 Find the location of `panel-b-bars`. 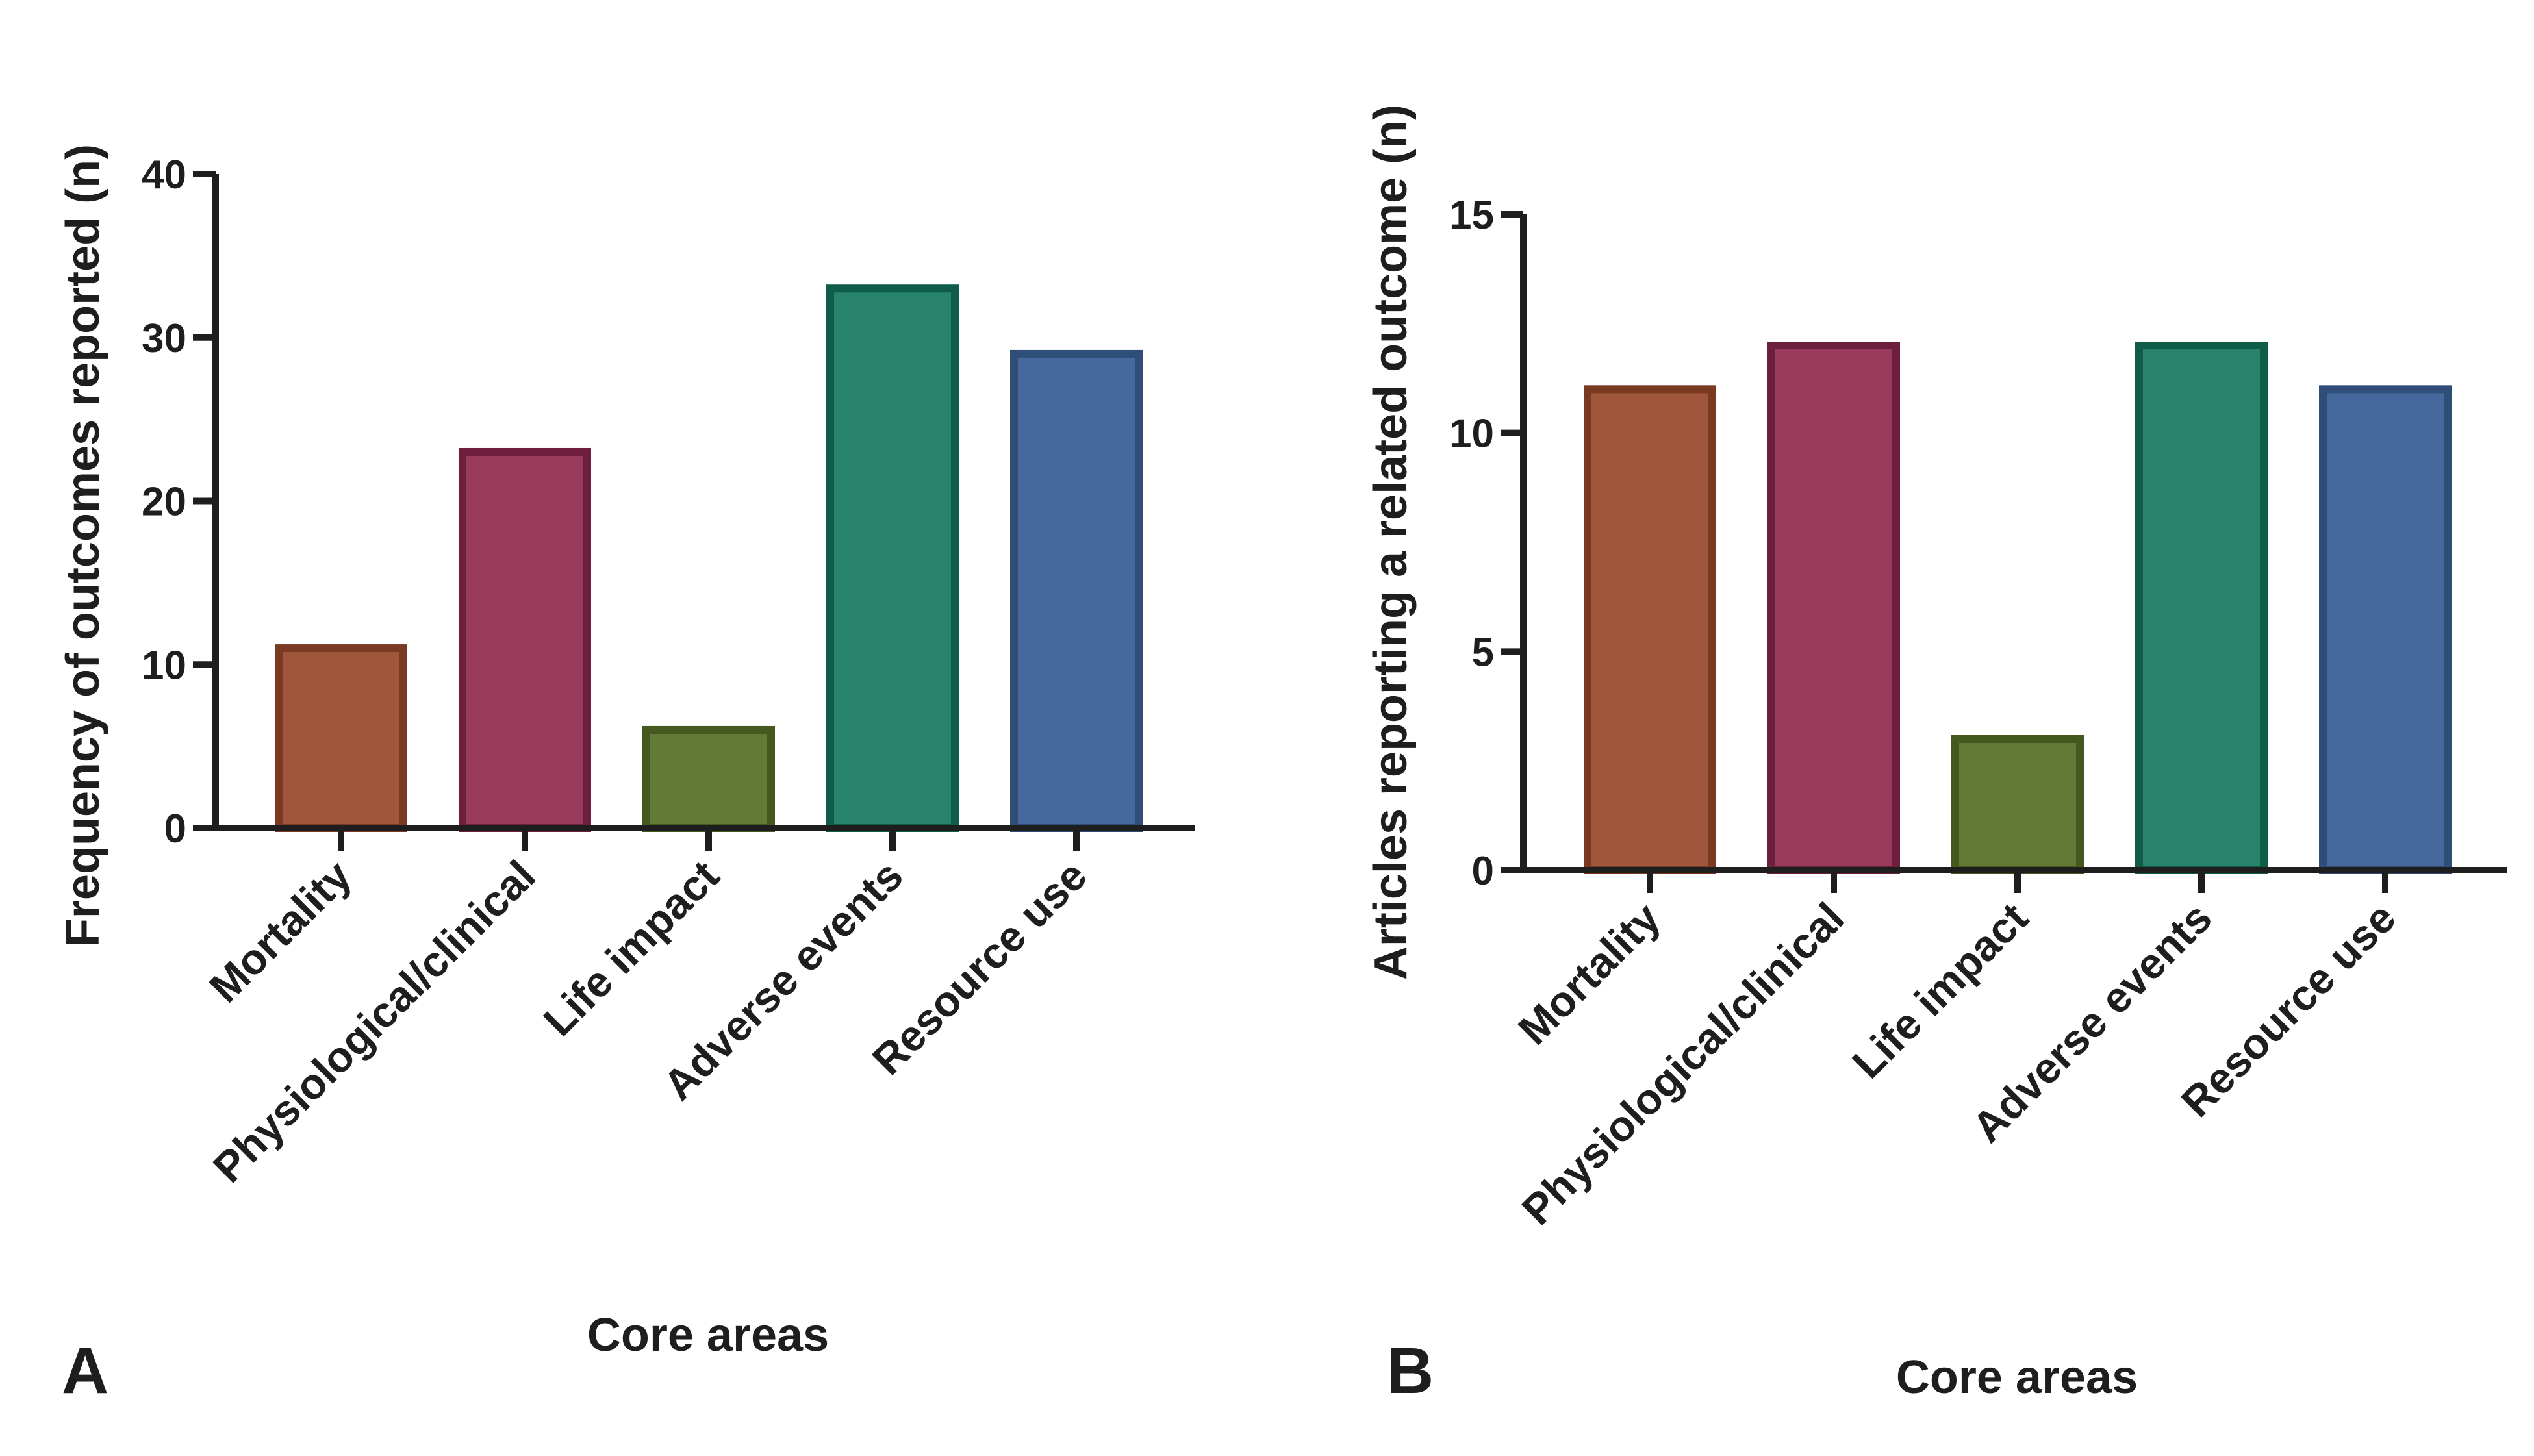

panel-b-bars is located at coordinates (2018, 608).